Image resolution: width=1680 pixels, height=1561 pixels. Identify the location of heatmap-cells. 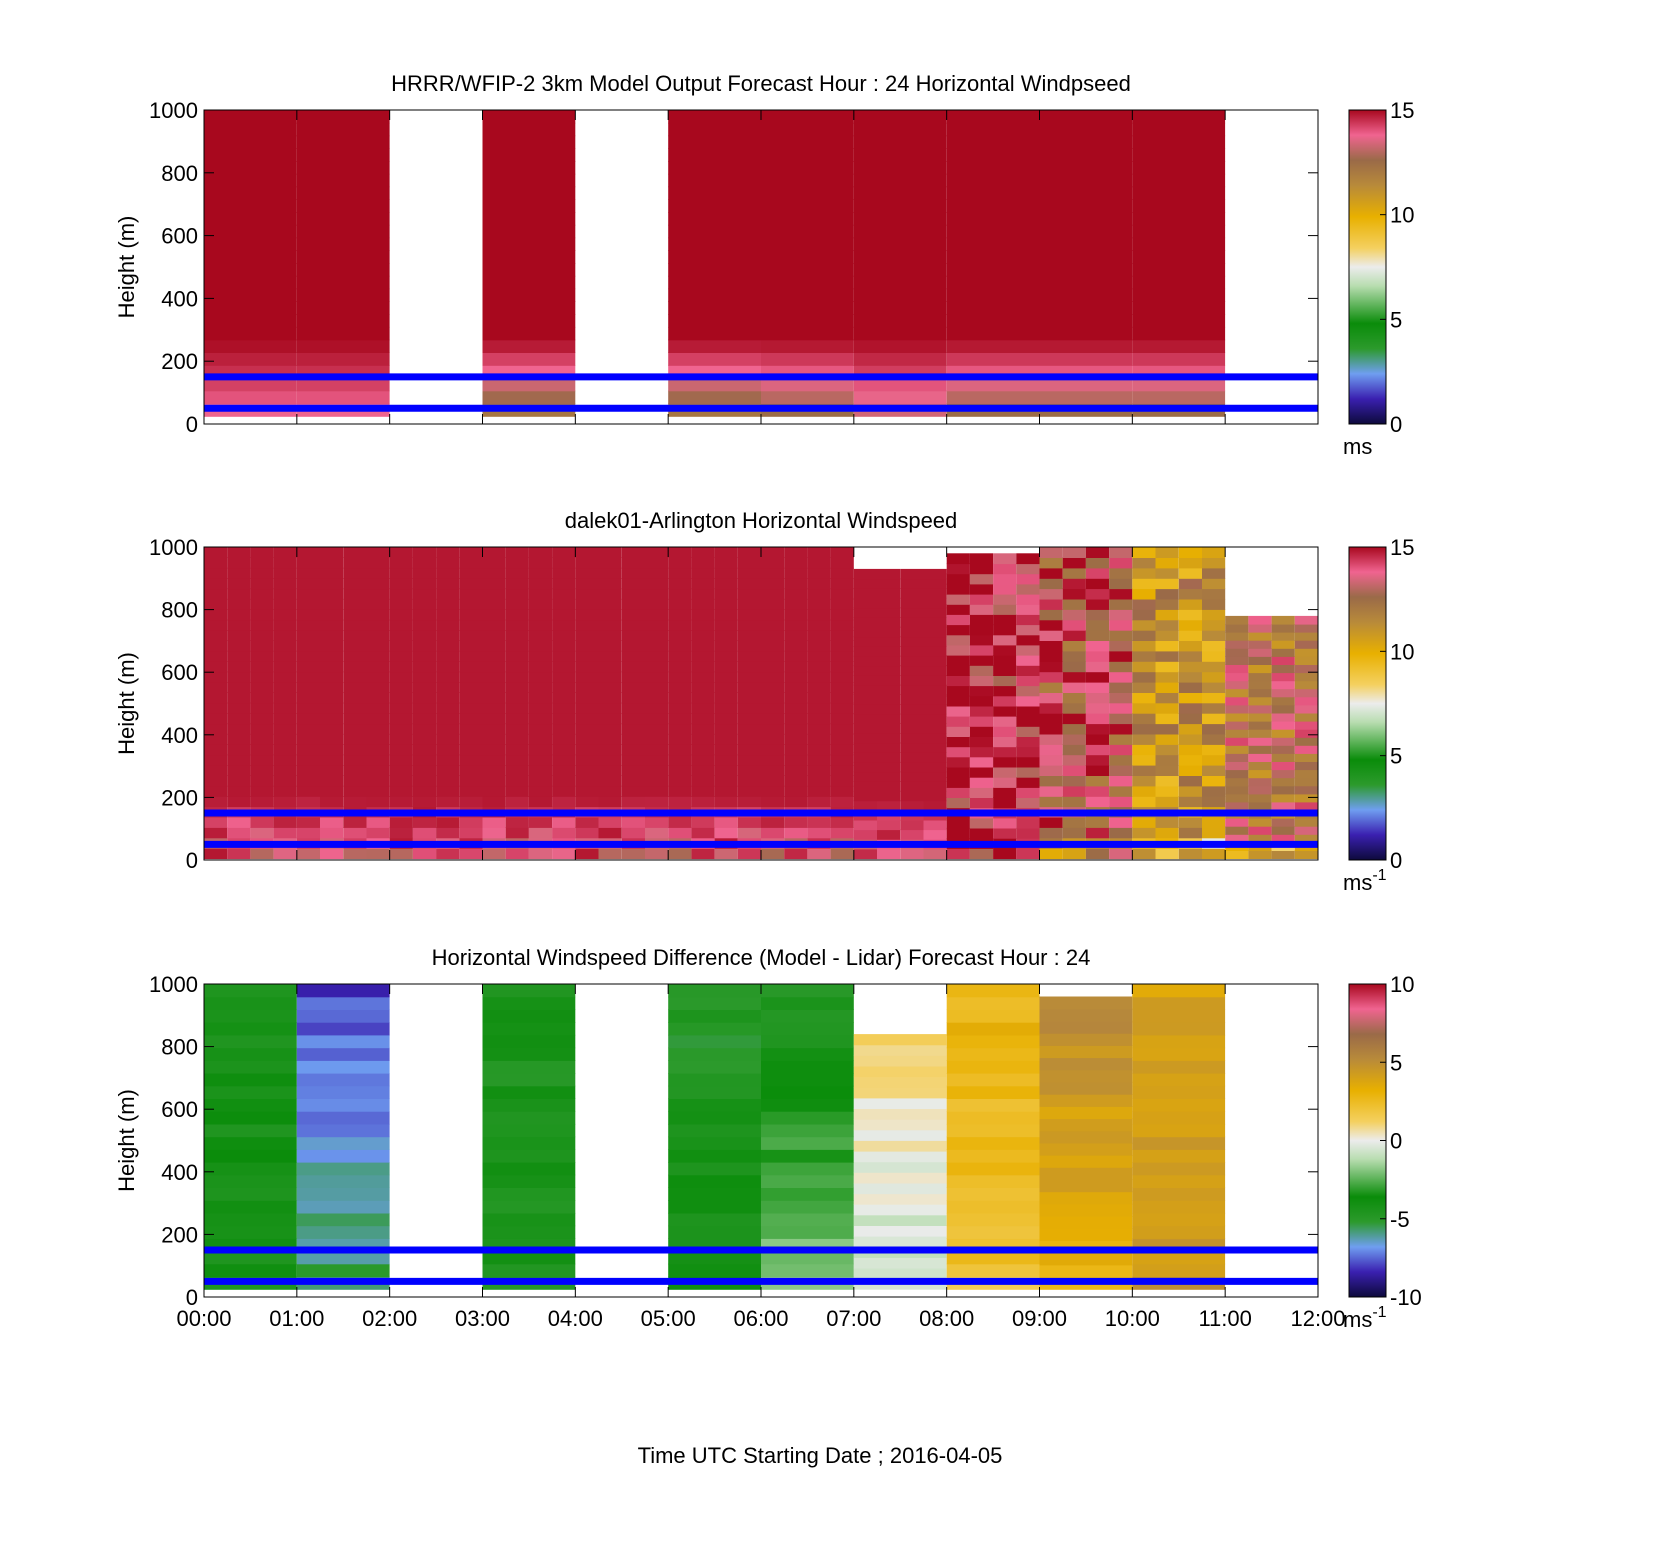
(715, 1137).